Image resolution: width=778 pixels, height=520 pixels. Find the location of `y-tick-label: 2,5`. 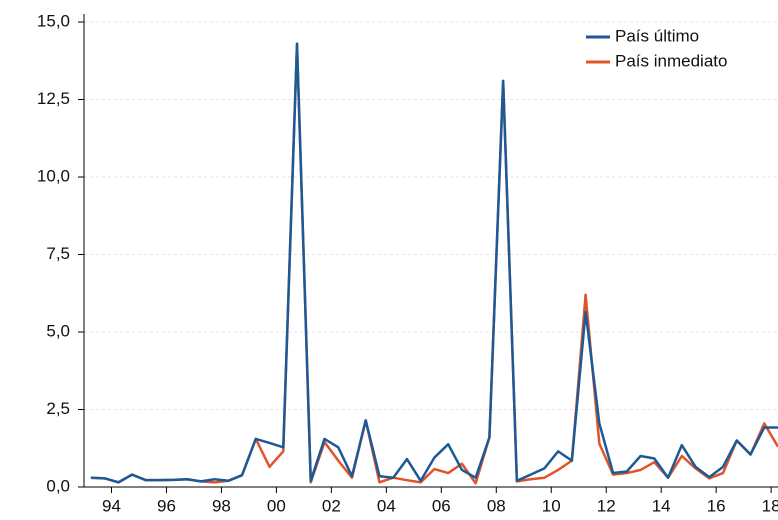

y-tick-label: 2,5 is located at coordinates (58, 408).